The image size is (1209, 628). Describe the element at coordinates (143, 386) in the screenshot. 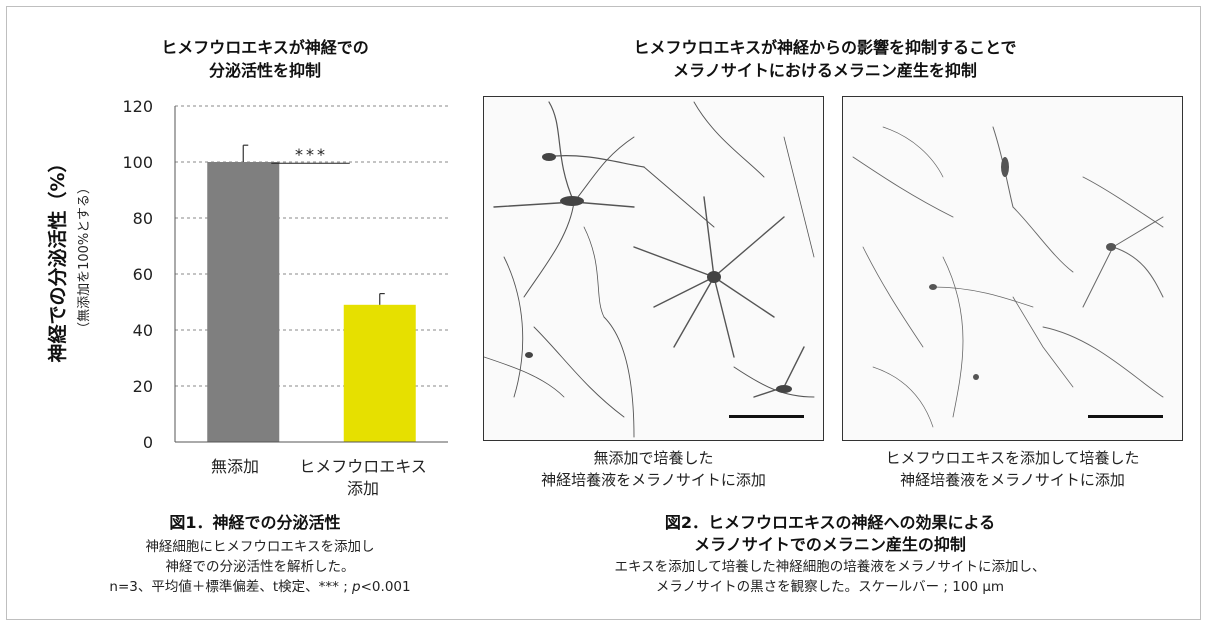

I see `y-tick-label: 20` at that location.